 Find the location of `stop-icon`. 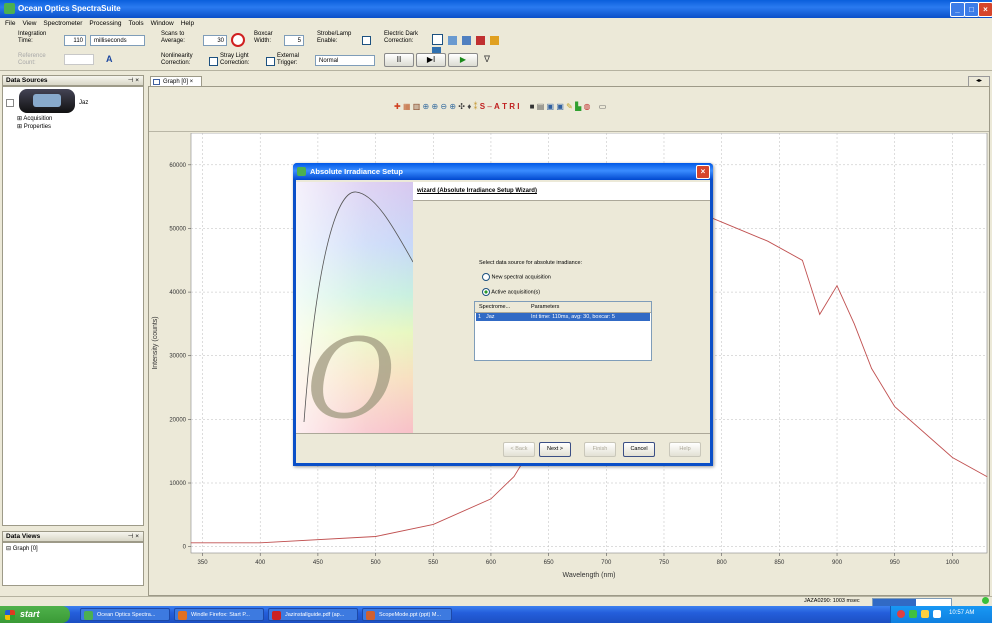

stop-icon is located at coordinates (238, 40).